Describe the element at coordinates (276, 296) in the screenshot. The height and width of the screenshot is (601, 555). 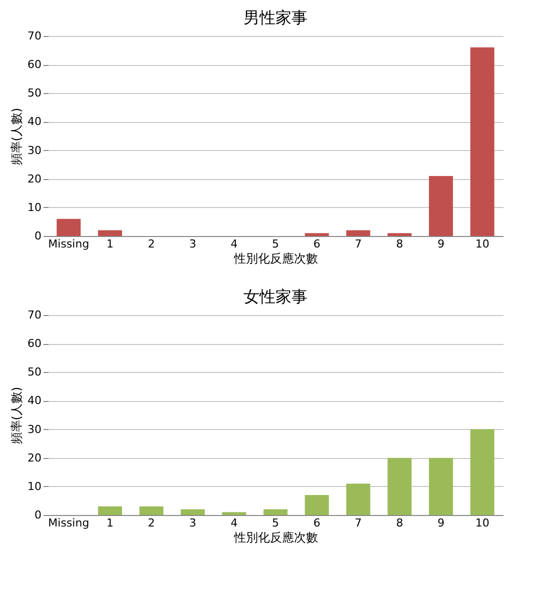
I see `chart-title: 女性家事` at that location.